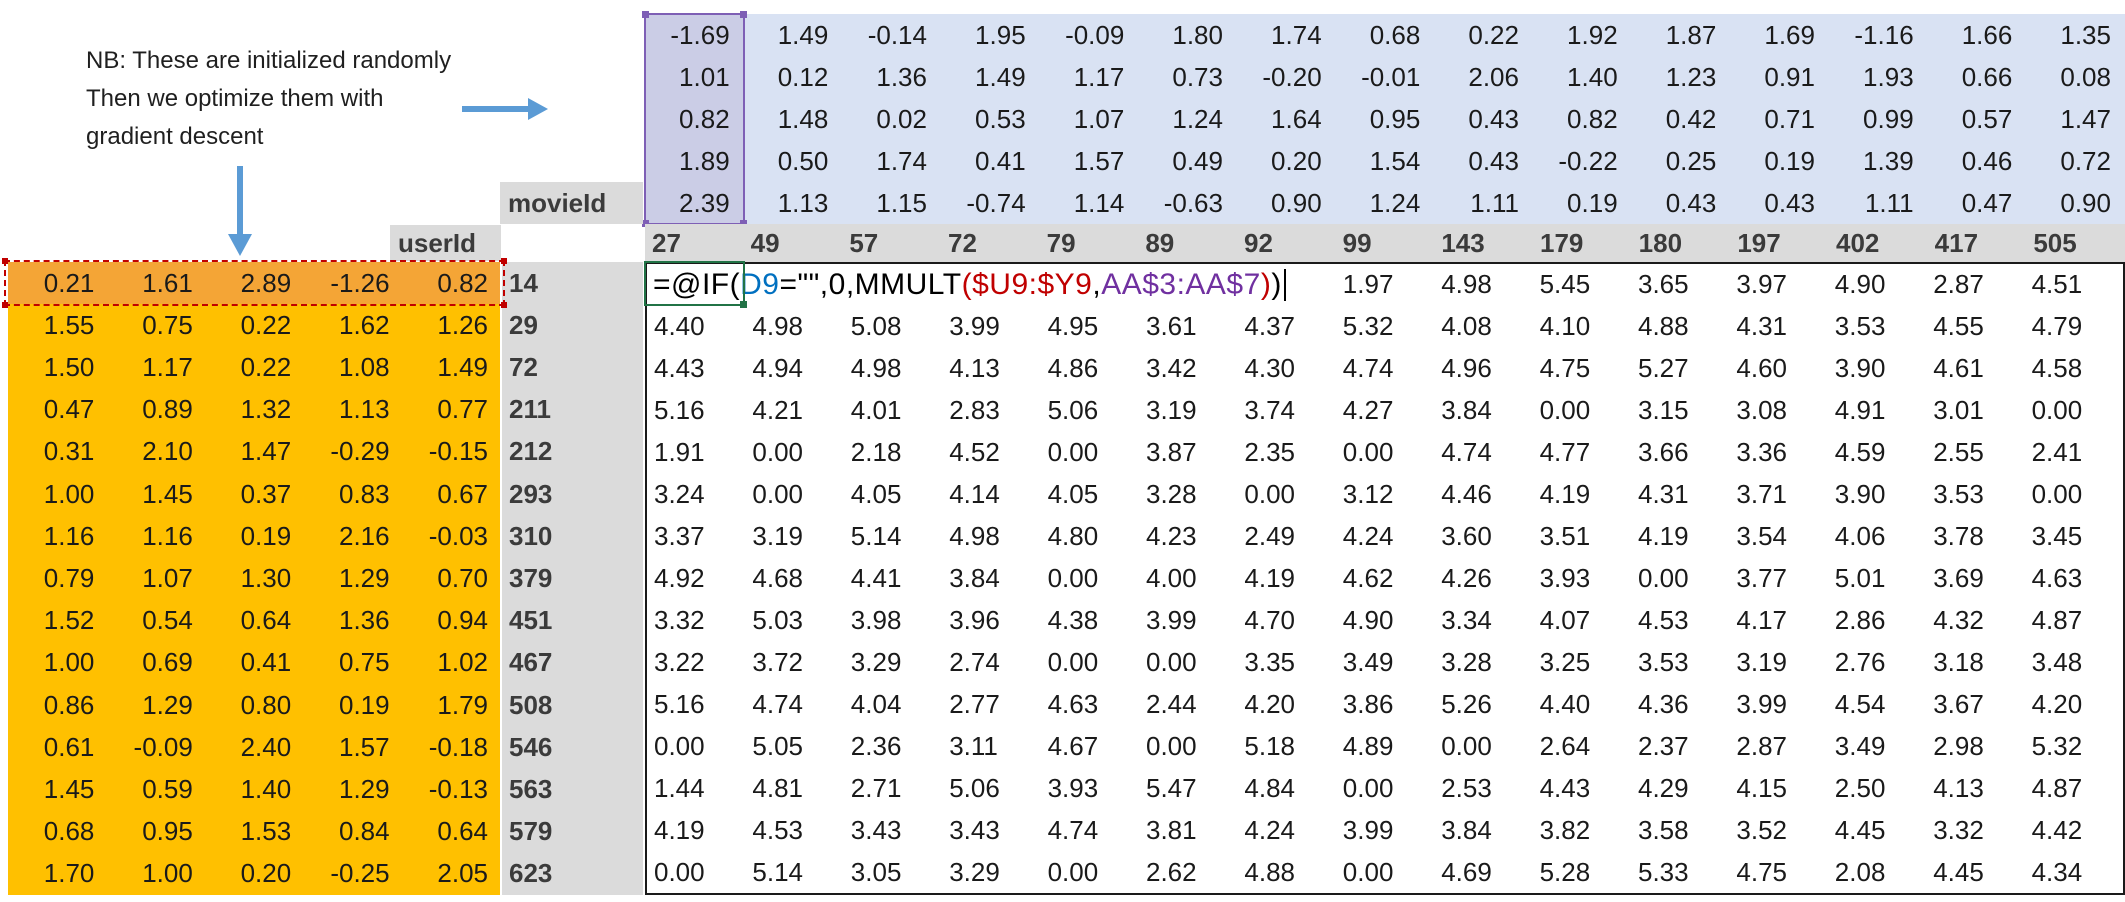  I want to click on user-factor-cell: 1.61, so click(155, 283).